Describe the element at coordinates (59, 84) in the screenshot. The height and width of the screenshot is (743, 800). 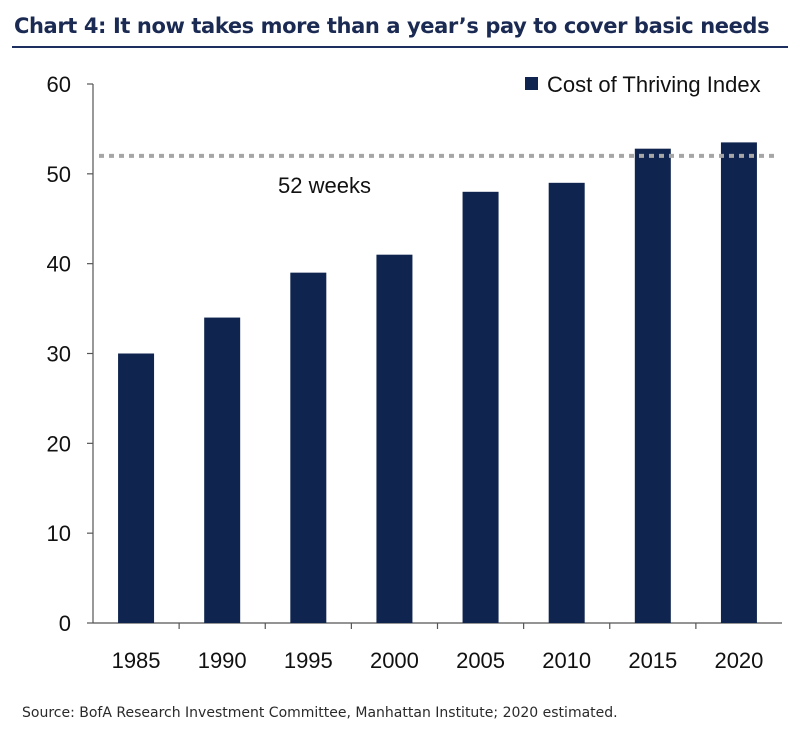
I see `y-tick-label: 60` at that location.